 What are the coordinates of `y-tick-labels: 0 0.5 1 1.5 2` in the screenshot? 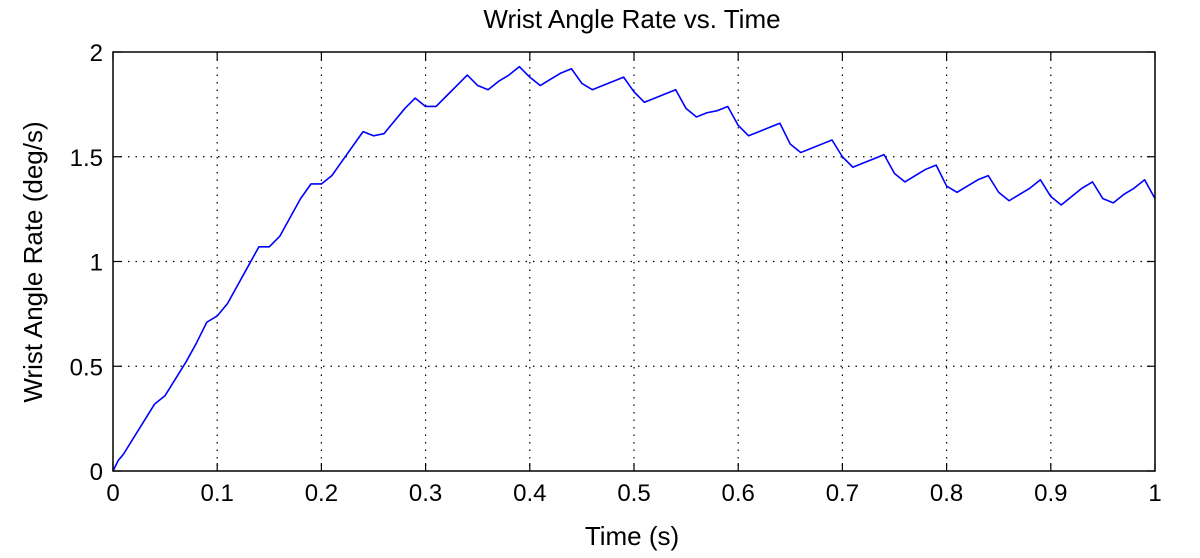 It's located at (86, 263).